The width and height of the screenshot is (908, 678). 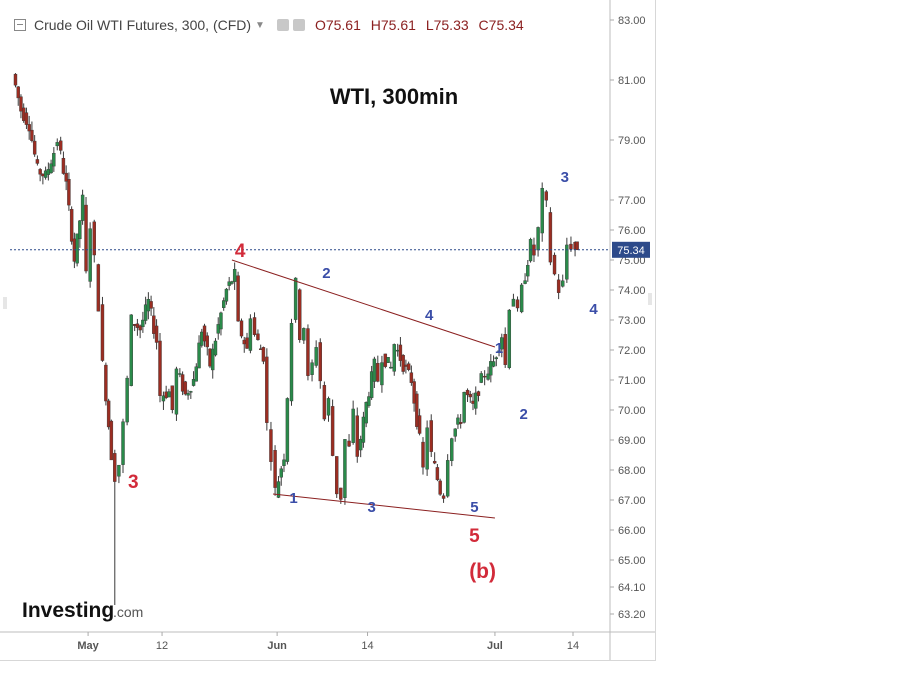 What do you see at coordinates (143, 25) in the screenshot?
I see `instrument-title: Crude Oil WTI Futures, 300, (CFD)` at bounding box center [143, 25].